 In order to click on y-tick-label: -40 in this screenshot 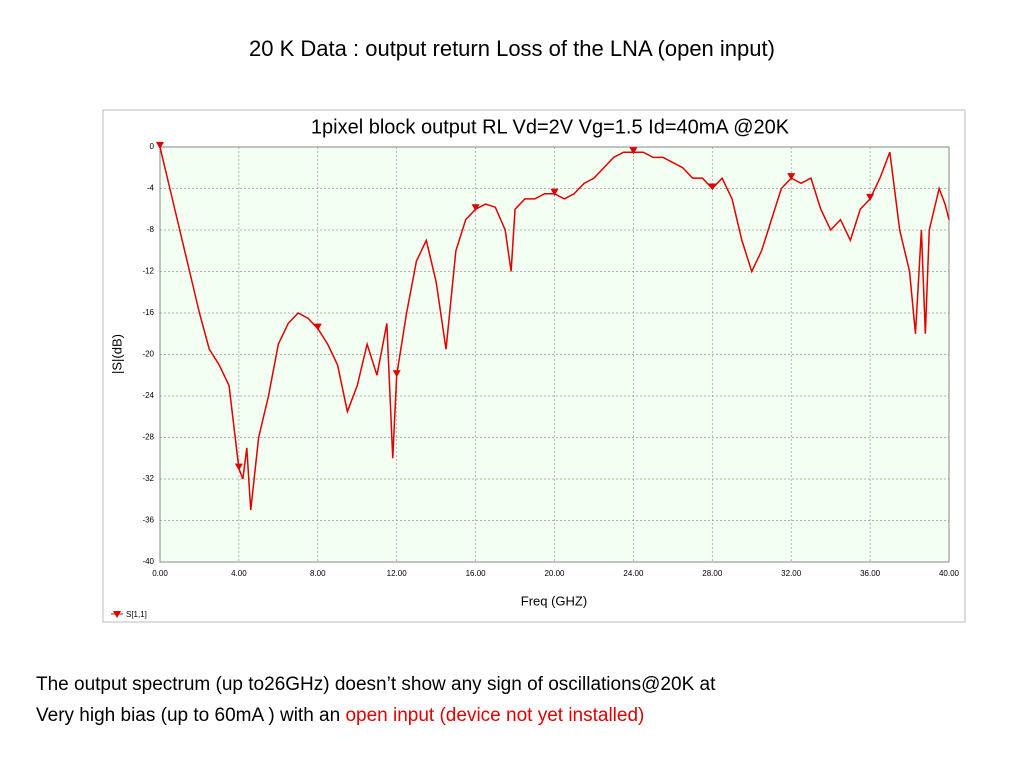, I will do `click(148, 561)`.